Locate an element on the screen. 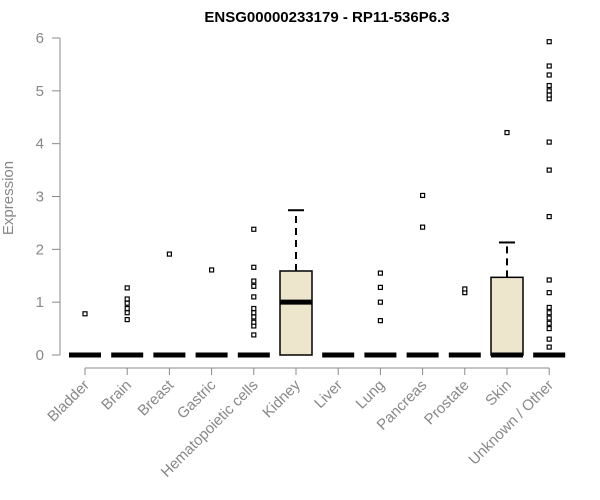 This screenshot has height=500, width=600. x-tick-label: Kidney is located at coordinates (281, 398).